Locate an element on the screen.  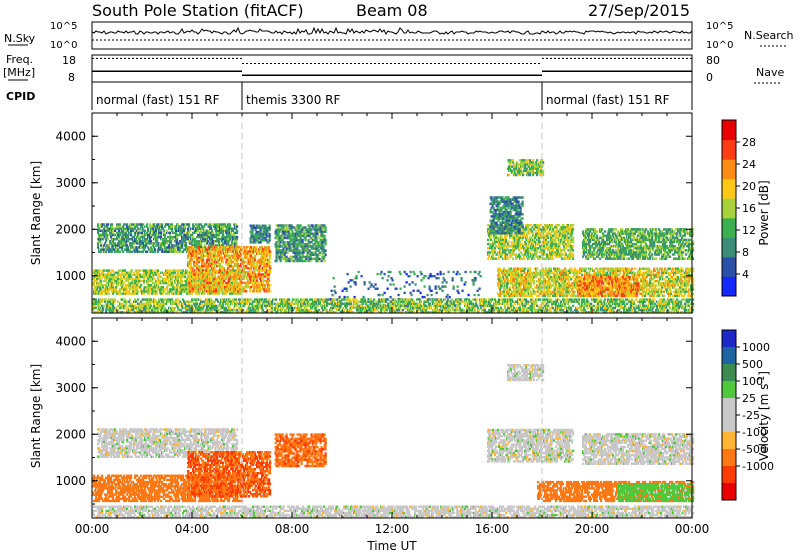
xtick-4: 16:00 is located at coordinates (492, 529).